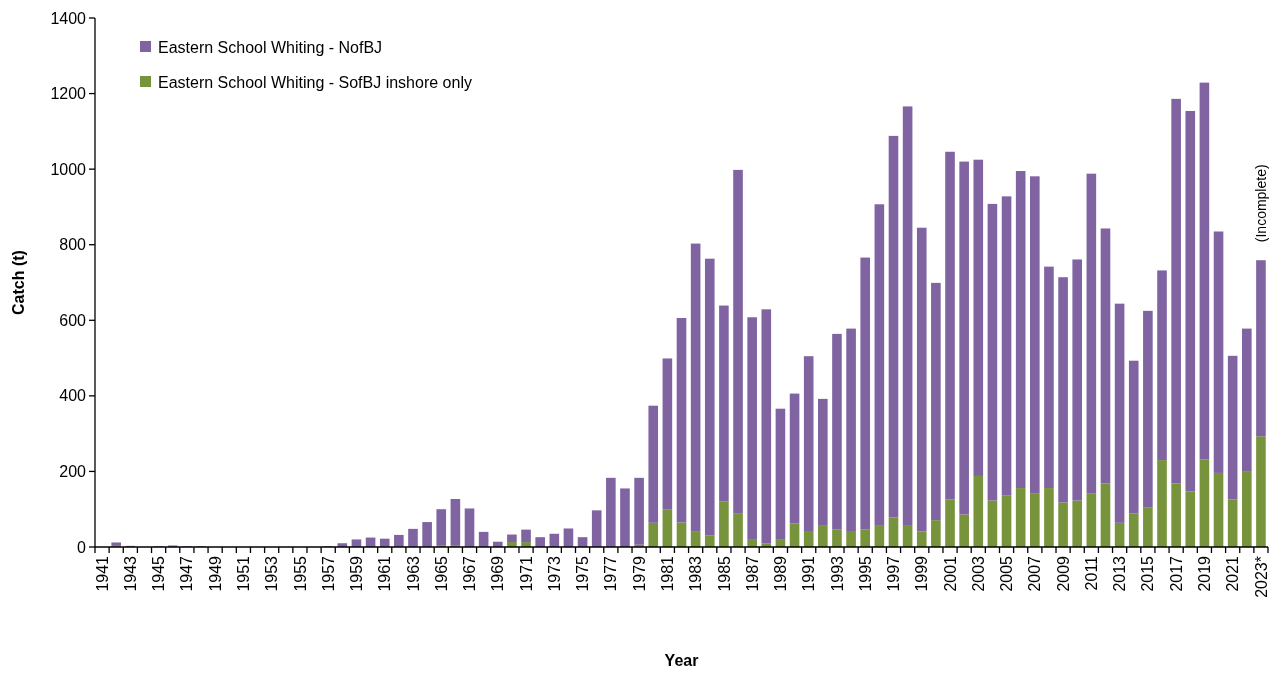 The height and width of the screenshot is (673, 1277). Describe the element at coordinates (73, 472) in the screenshot. I see `y-tick-label: 200` at that location.